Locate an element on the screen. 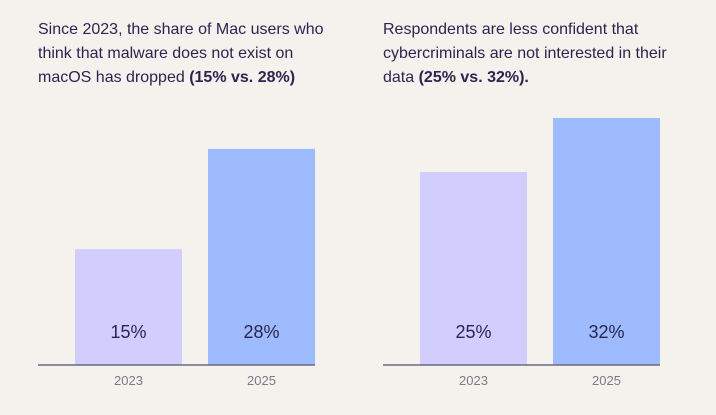 The image size is (716, 415). data-label-2023: 25% is located at coordinates (473, 332).